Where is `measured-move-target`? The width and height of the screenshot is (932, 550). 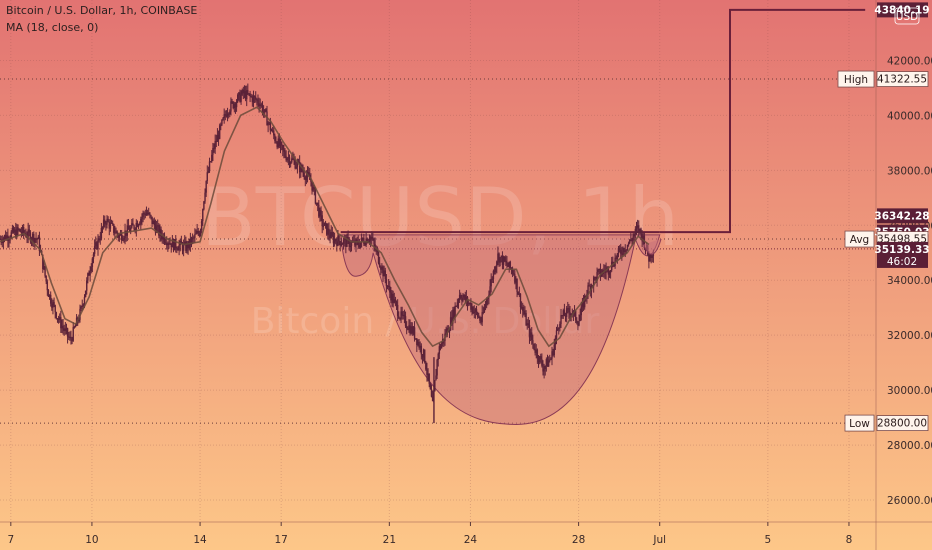 measured-move-target is located at coordinates (762, 121).